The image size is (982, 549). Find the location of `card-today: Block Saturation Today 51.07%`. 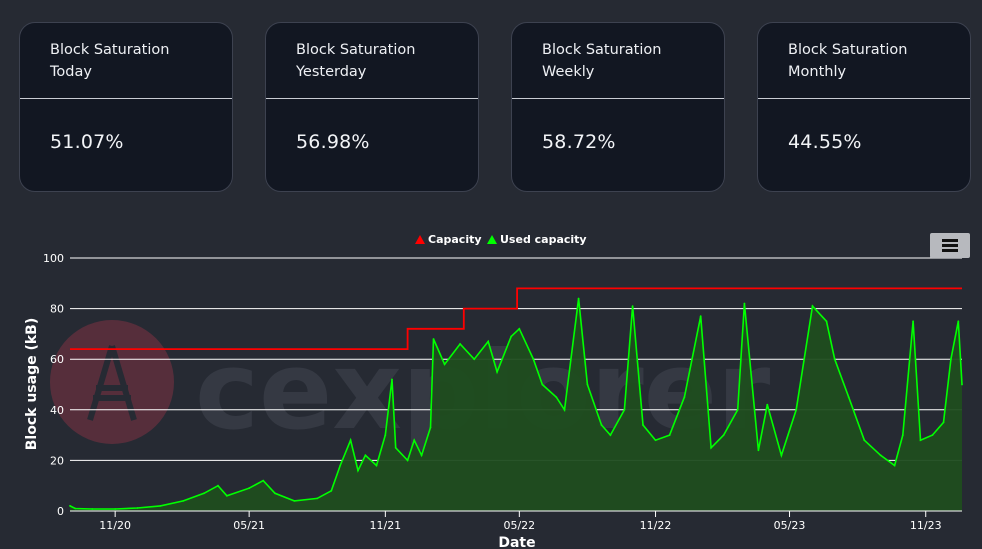

card-today: Block Saturation Today 51.07% is located at coordinates (126, 107).